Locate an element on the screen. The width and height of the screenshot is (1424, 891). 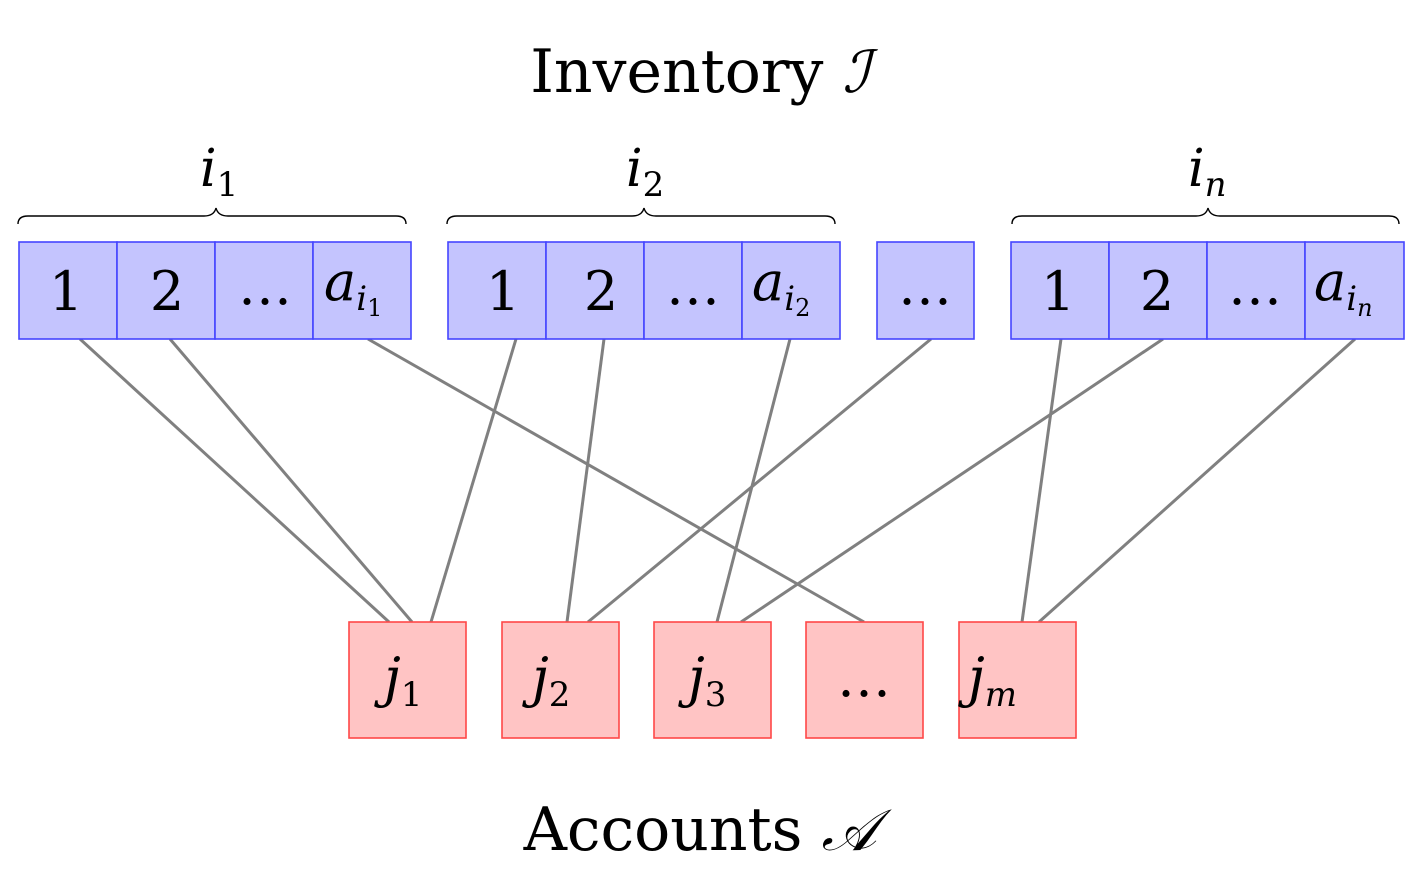
g1-c4 is located at coordinates (362, 290).